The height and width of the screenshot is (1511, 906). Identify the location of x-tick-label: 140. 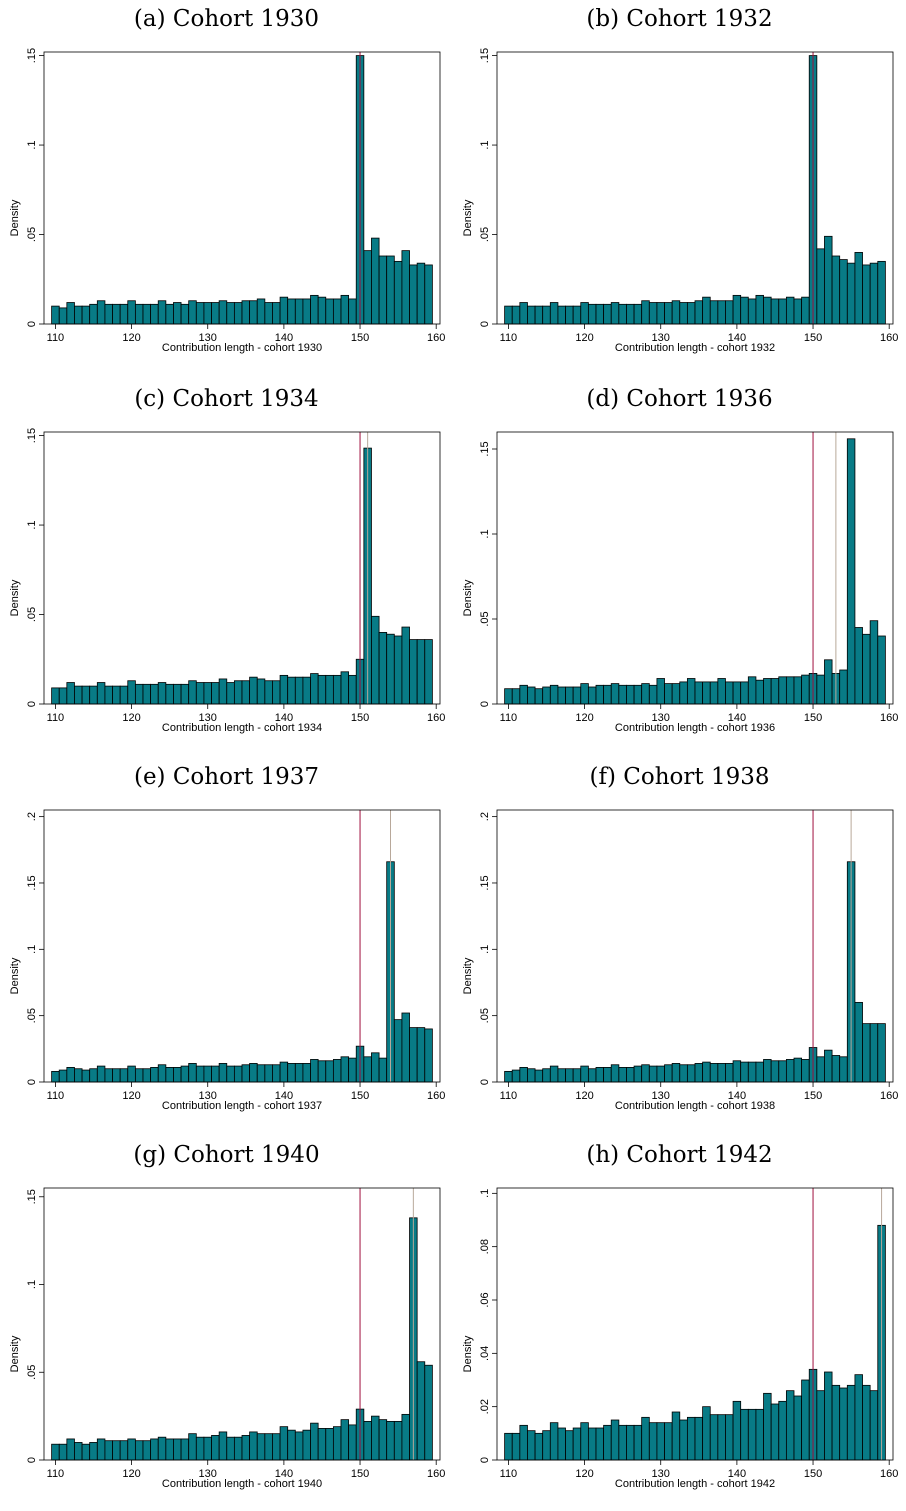
(737, 338).